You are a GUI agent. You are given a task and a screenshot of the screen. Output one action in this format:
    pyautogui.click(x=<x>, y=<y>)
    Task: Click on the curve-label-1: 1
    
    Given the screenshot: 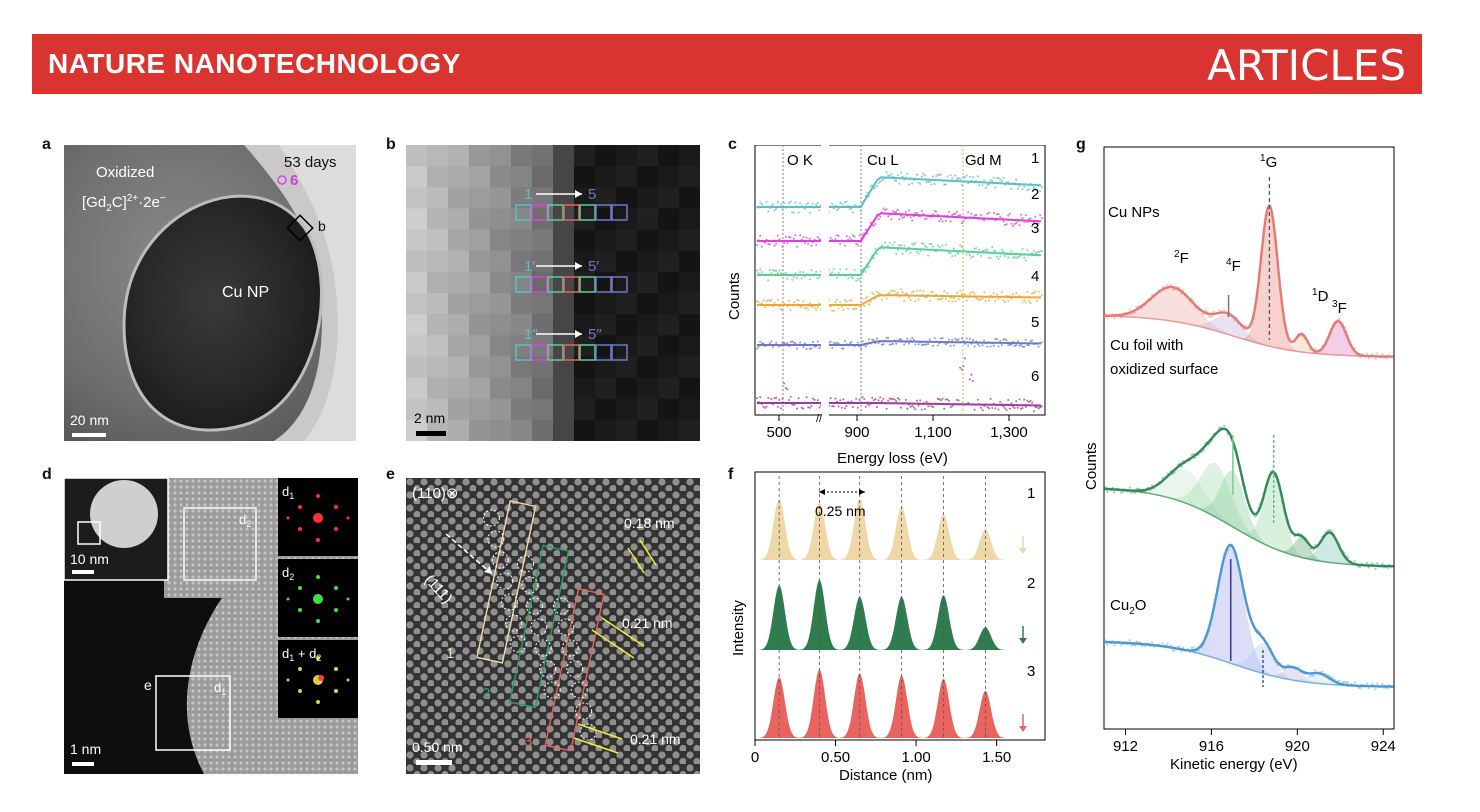 What is the action you would take?
    pyautogui.click(x=1035, y=158)
    